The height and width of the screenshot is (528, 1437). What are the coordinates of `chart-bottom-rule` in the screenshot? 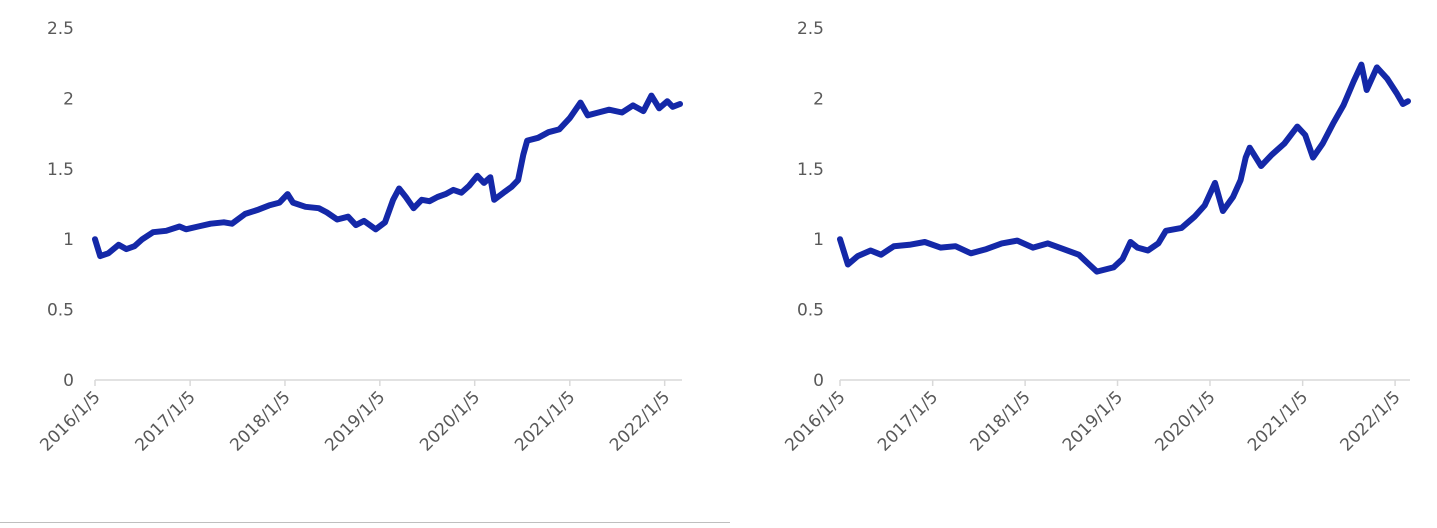 It's located at (365, 522).